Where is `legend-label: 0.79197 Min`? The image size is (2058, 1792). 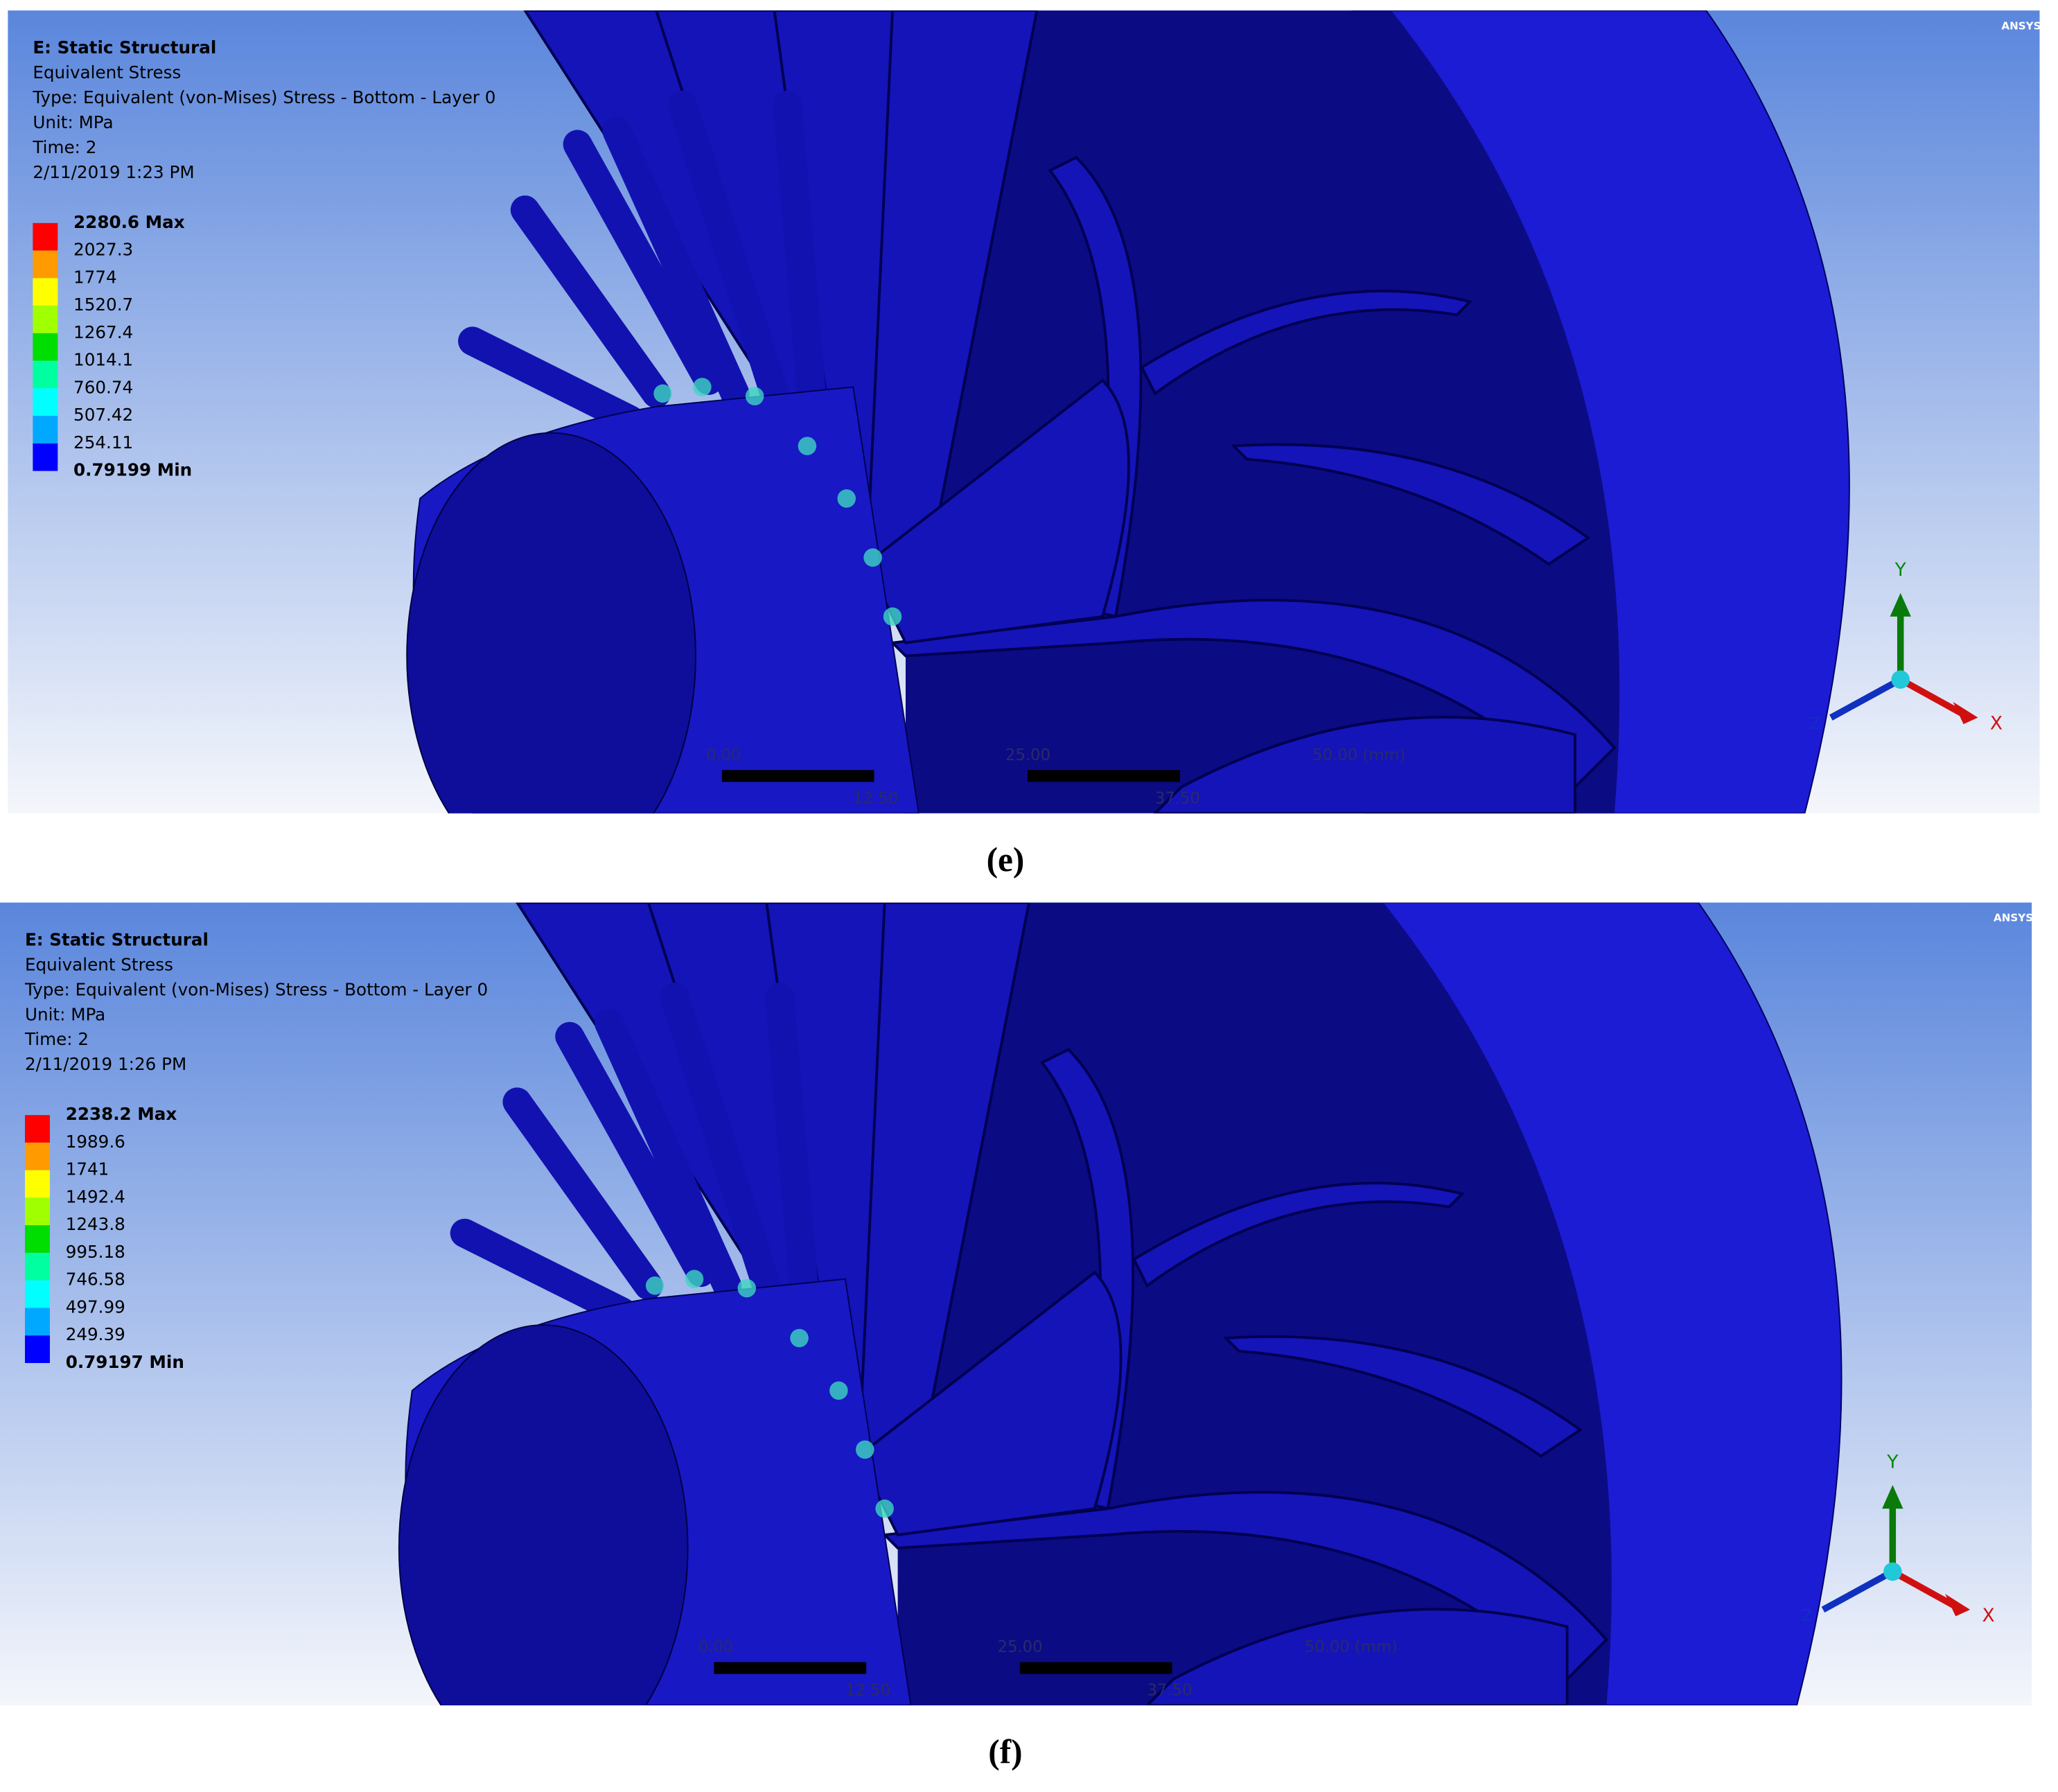
legend-label: 0.79197 Min is located at coordinates (125, 1362).